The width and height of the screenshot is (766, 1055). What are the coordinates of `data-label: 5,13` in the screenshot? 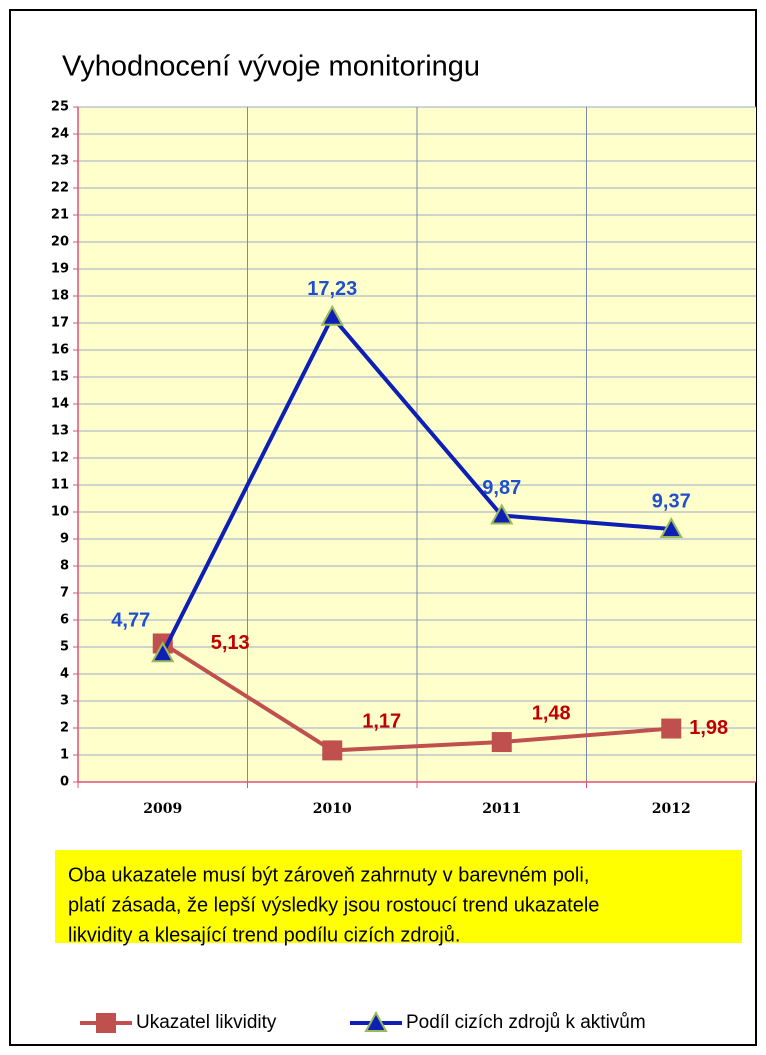 It's located at (230, 643).